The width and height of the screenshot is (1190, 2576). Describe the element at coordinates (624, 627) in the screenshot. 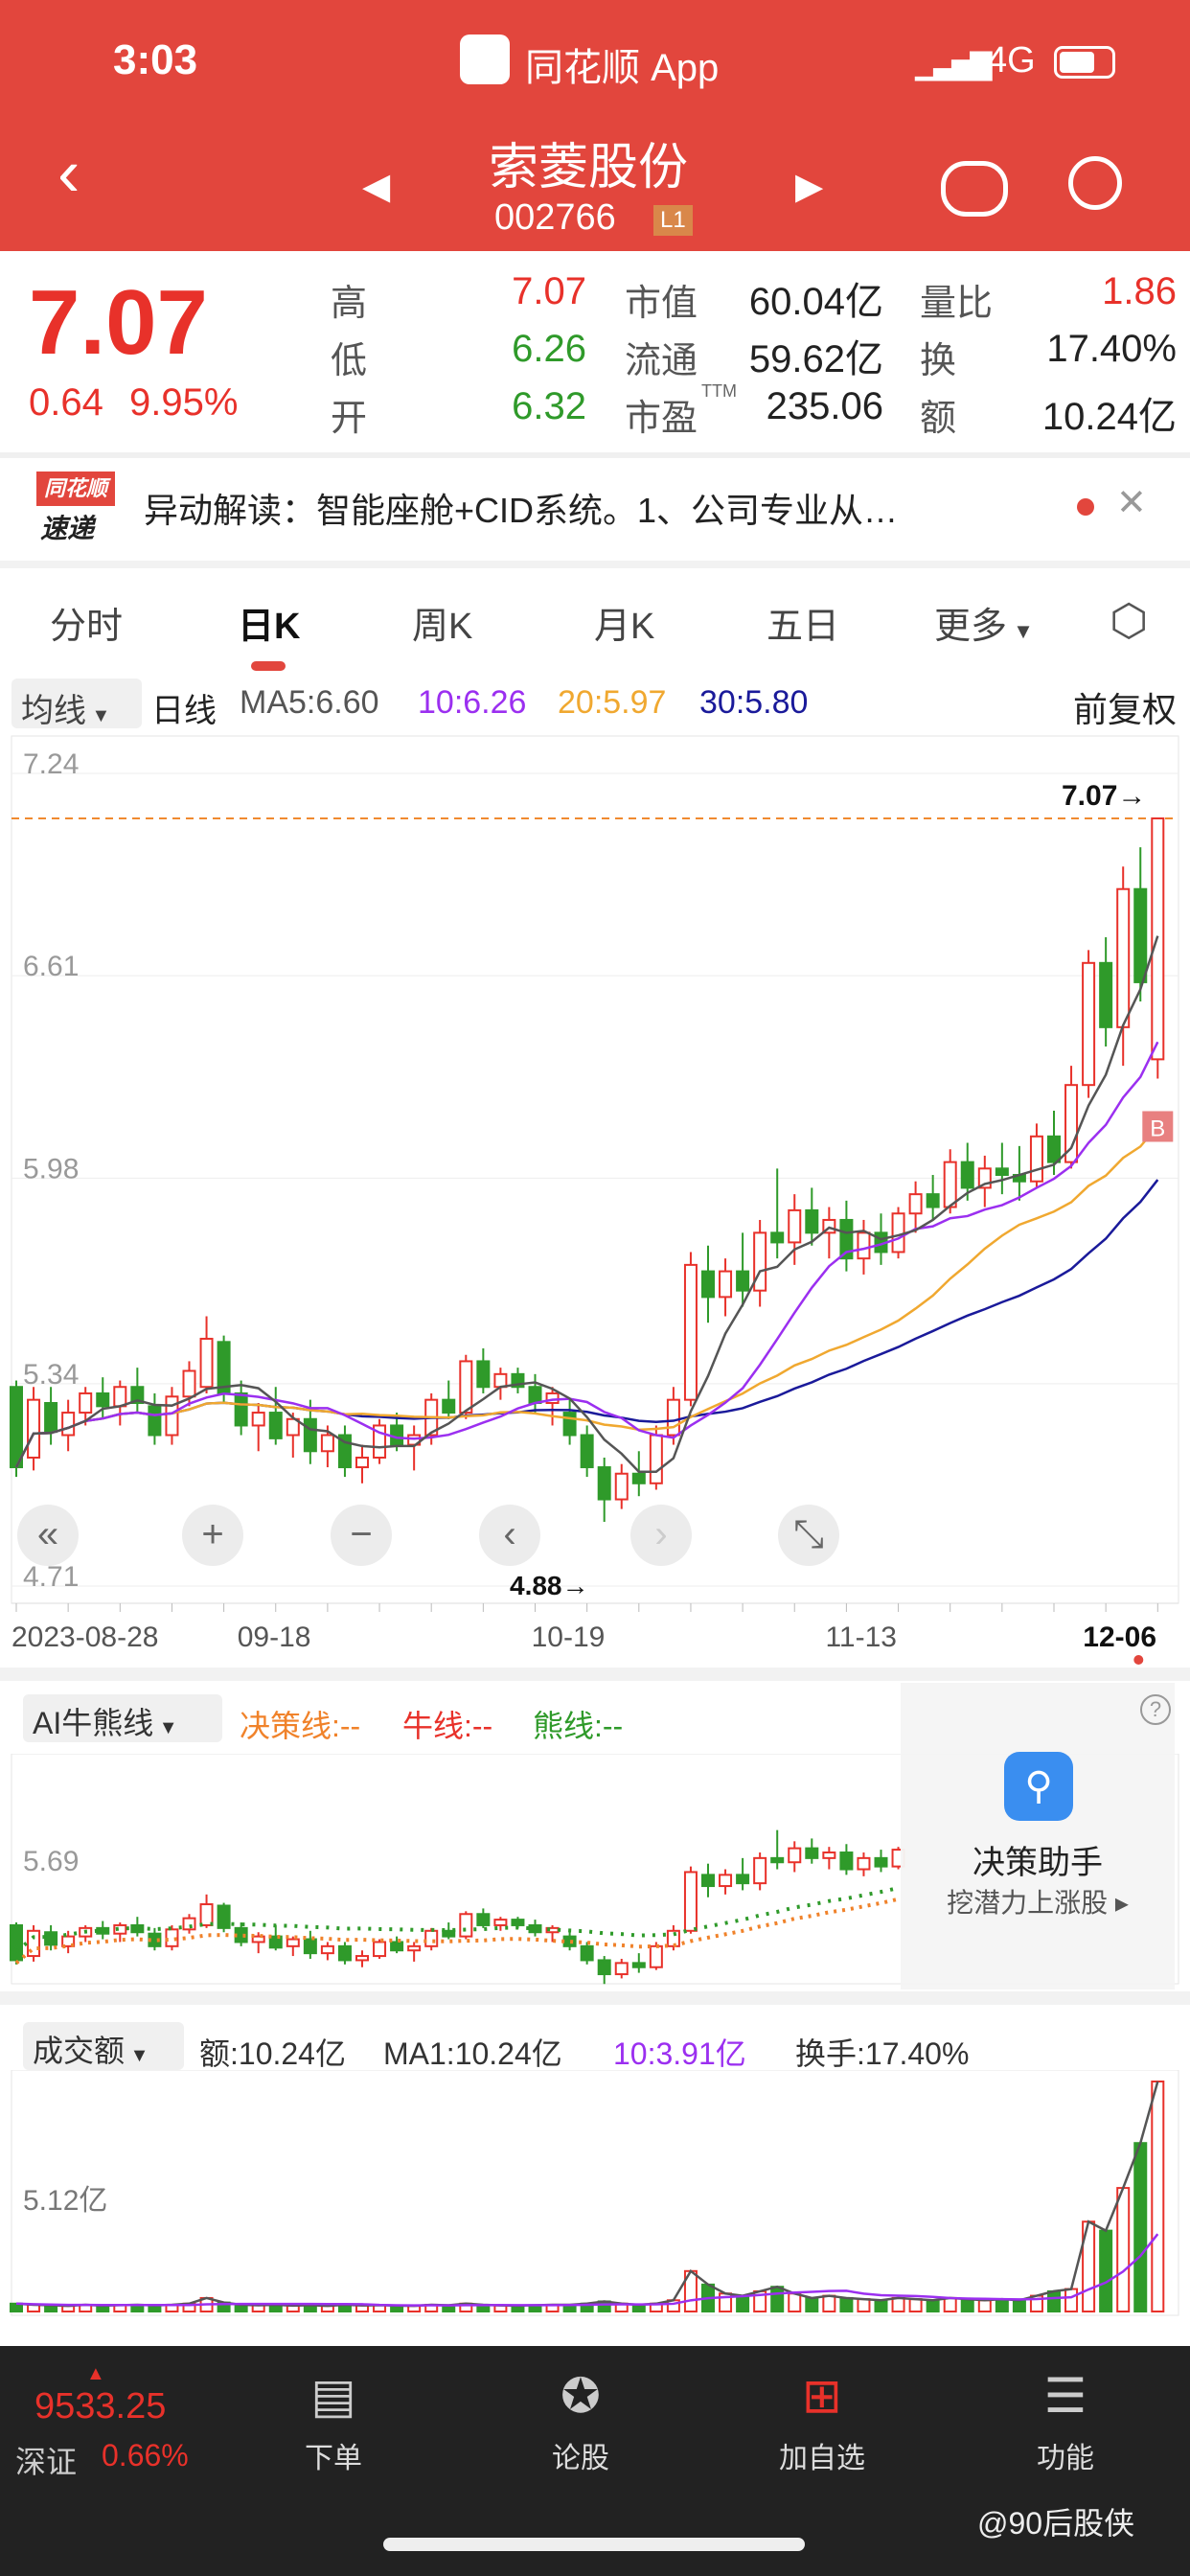

I see `tab-monthly-k: 月K` at that location.